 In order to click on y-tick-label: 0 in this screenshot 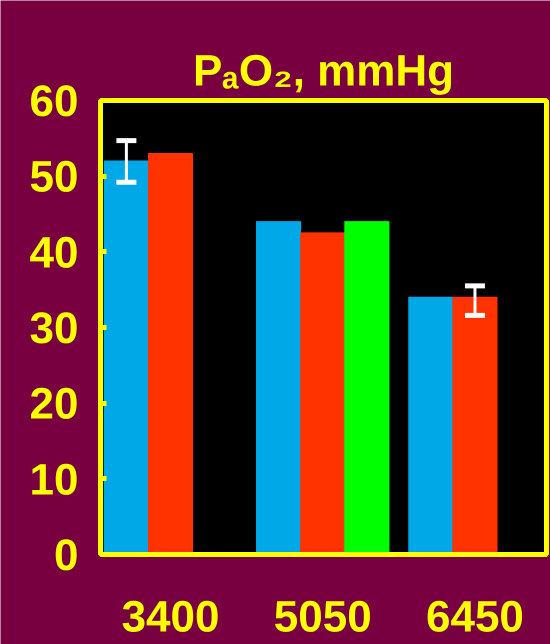, I will do `click(66, 555)`.